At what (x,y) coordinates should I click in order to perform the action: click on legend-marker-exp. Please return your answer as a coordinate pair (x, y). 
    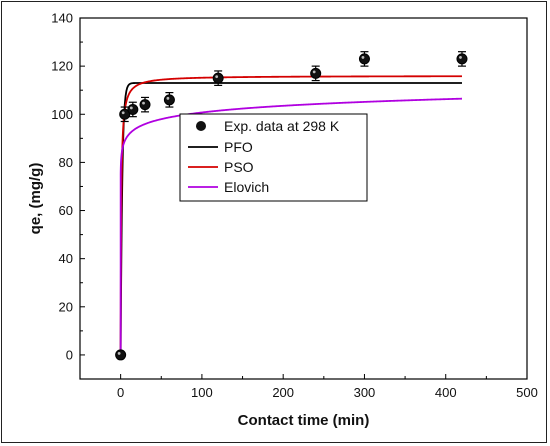
    Looking at the image, I should click on (201, 126).